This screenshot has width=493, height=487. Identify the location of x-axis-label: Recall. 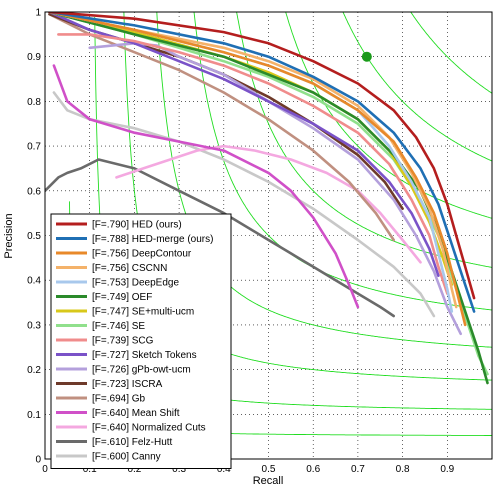
(268, 481).